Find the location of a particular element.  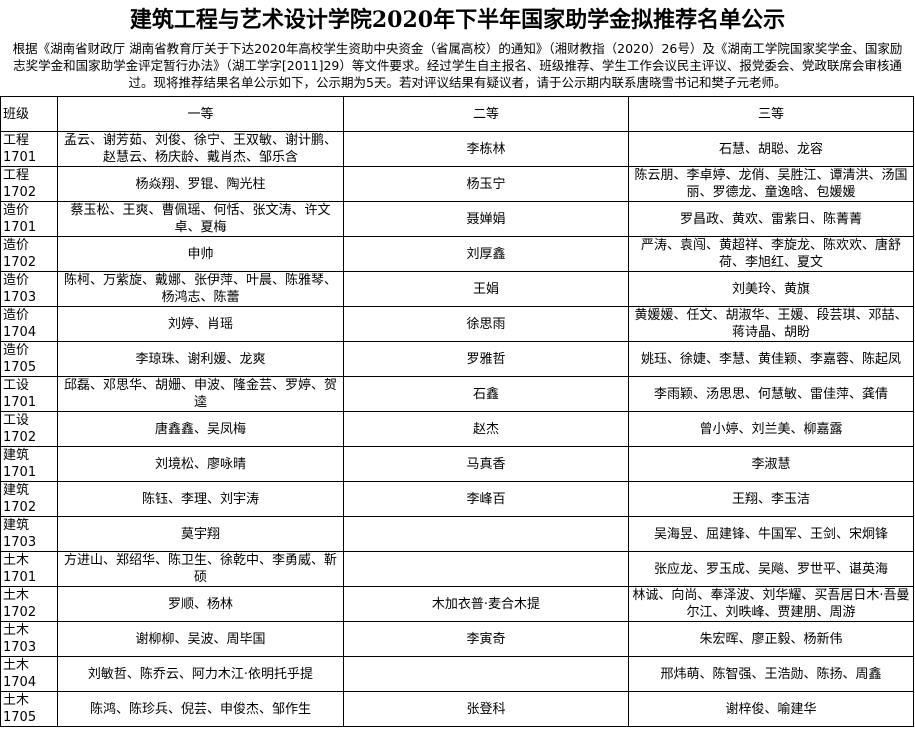

names-cell: 杨焱翔、罗锟、陶光柱 is located at coordinates (200, 184).